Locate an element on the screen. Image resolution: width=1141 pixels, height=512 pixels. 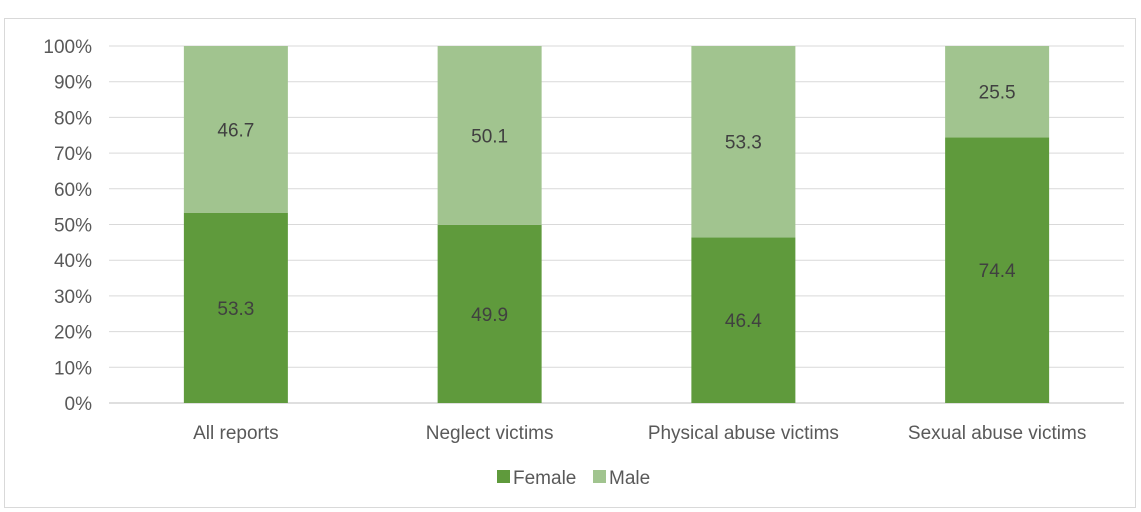
data-label: 50.1 is located at coordinates (489, 136).